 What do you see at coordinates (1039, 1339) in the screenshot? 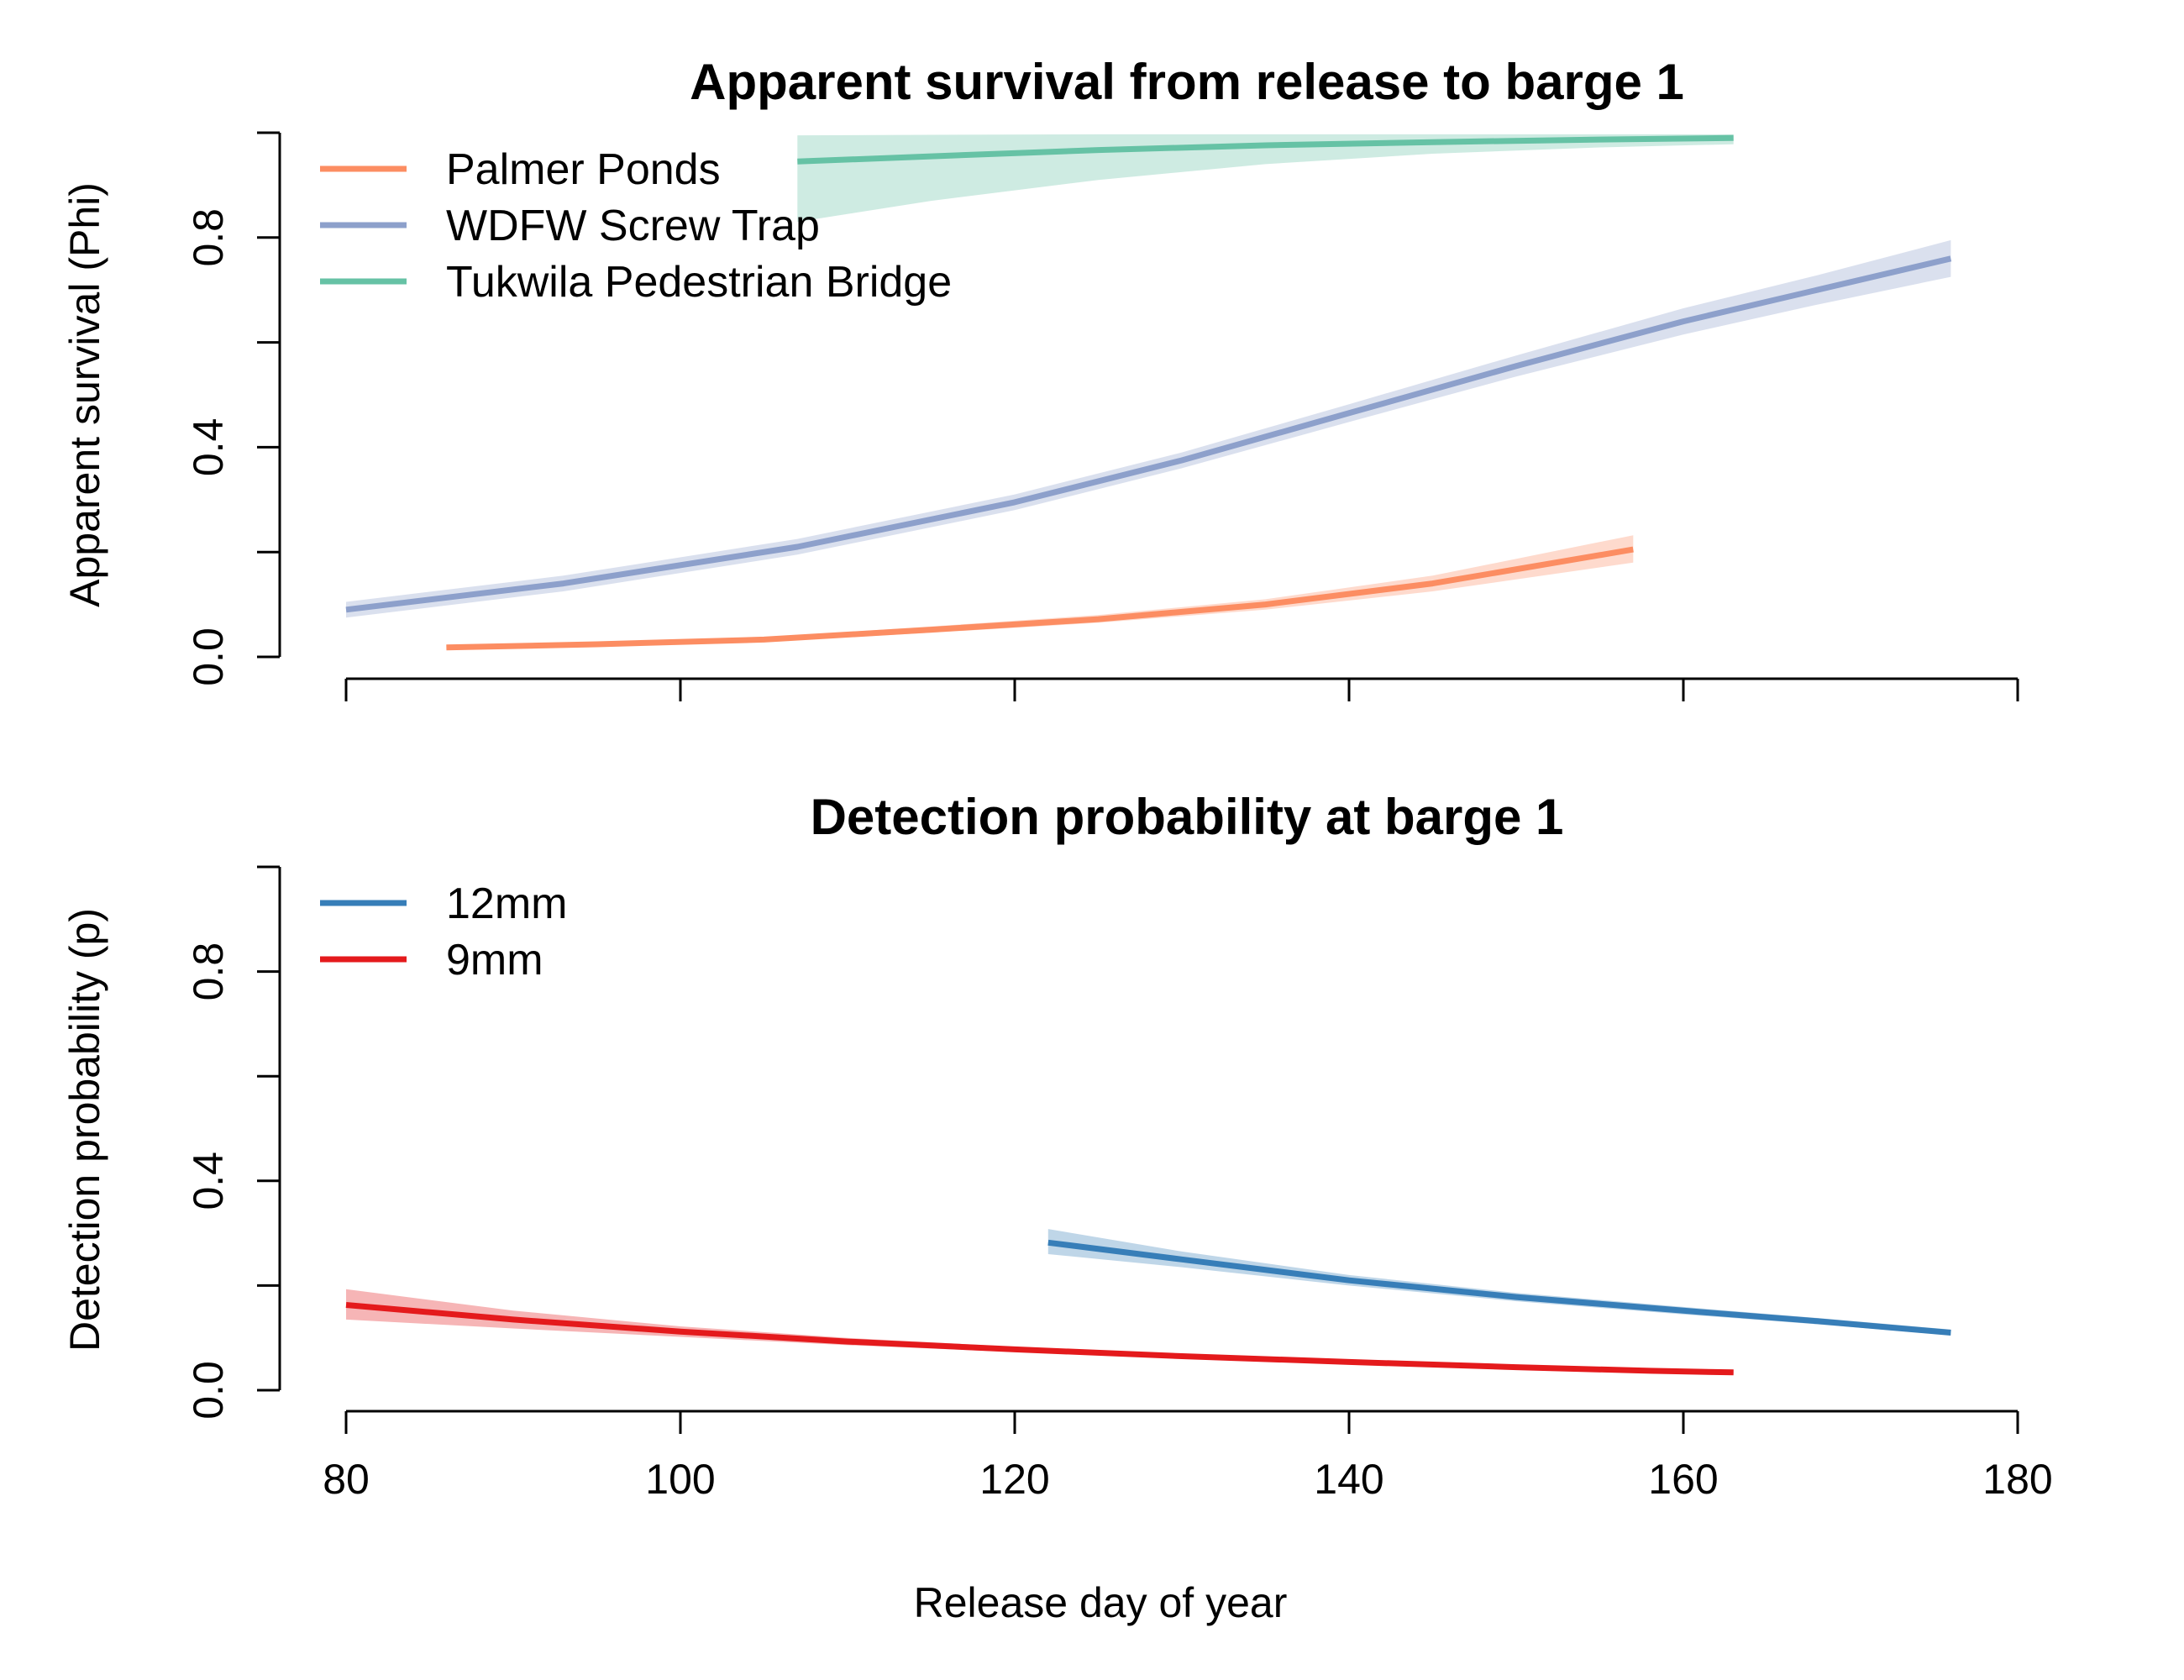
I see `series-line-9mm` at bounding box center [1039, 1339].